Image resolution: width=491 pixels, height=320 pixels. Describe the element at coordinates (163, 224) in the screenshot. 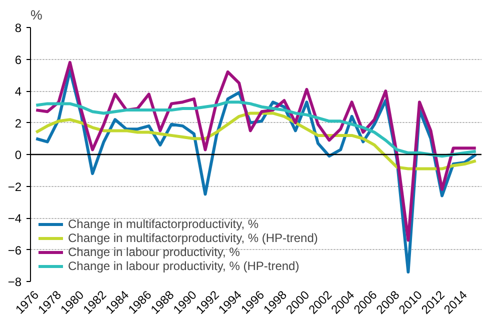

I see `legend-label: Change in multifactorproductivity, %` at that location.